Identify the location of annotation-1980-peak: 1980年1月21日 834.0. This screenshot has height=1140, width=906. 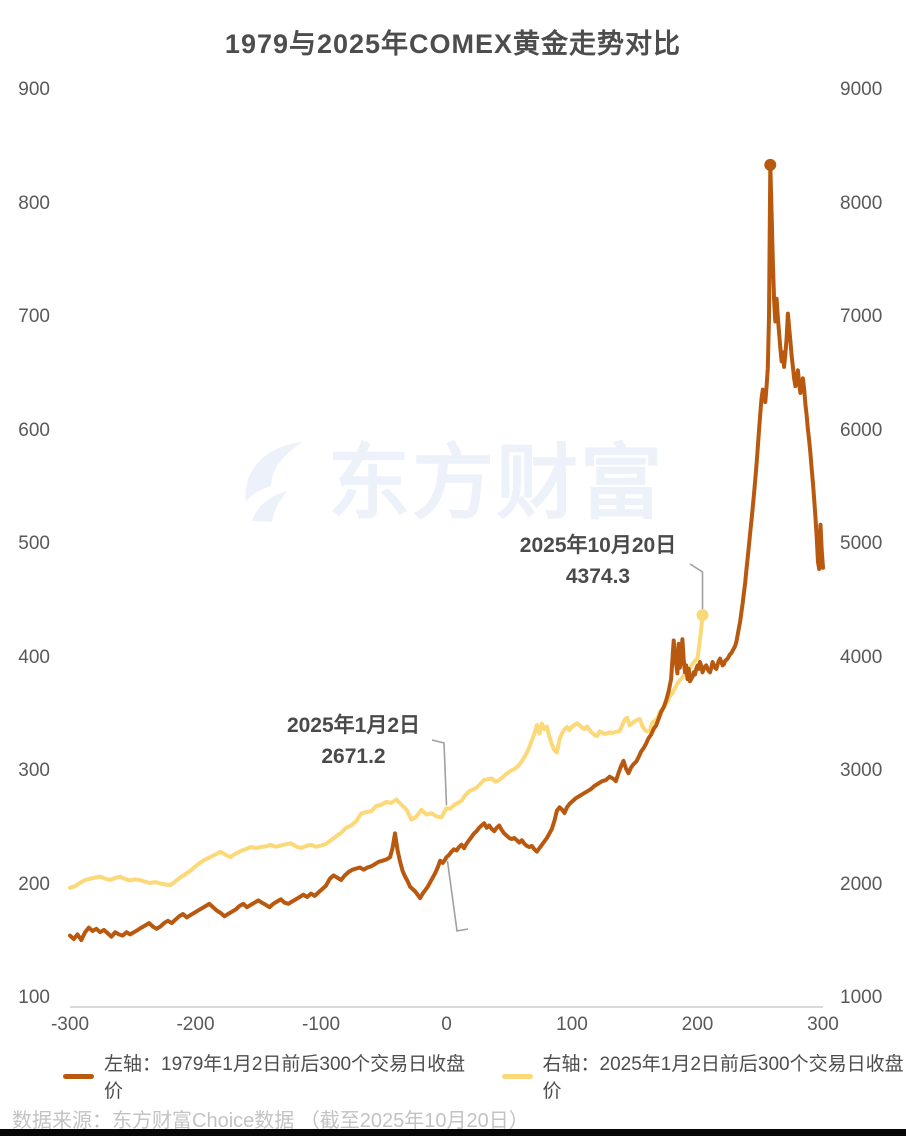
(674, 165).